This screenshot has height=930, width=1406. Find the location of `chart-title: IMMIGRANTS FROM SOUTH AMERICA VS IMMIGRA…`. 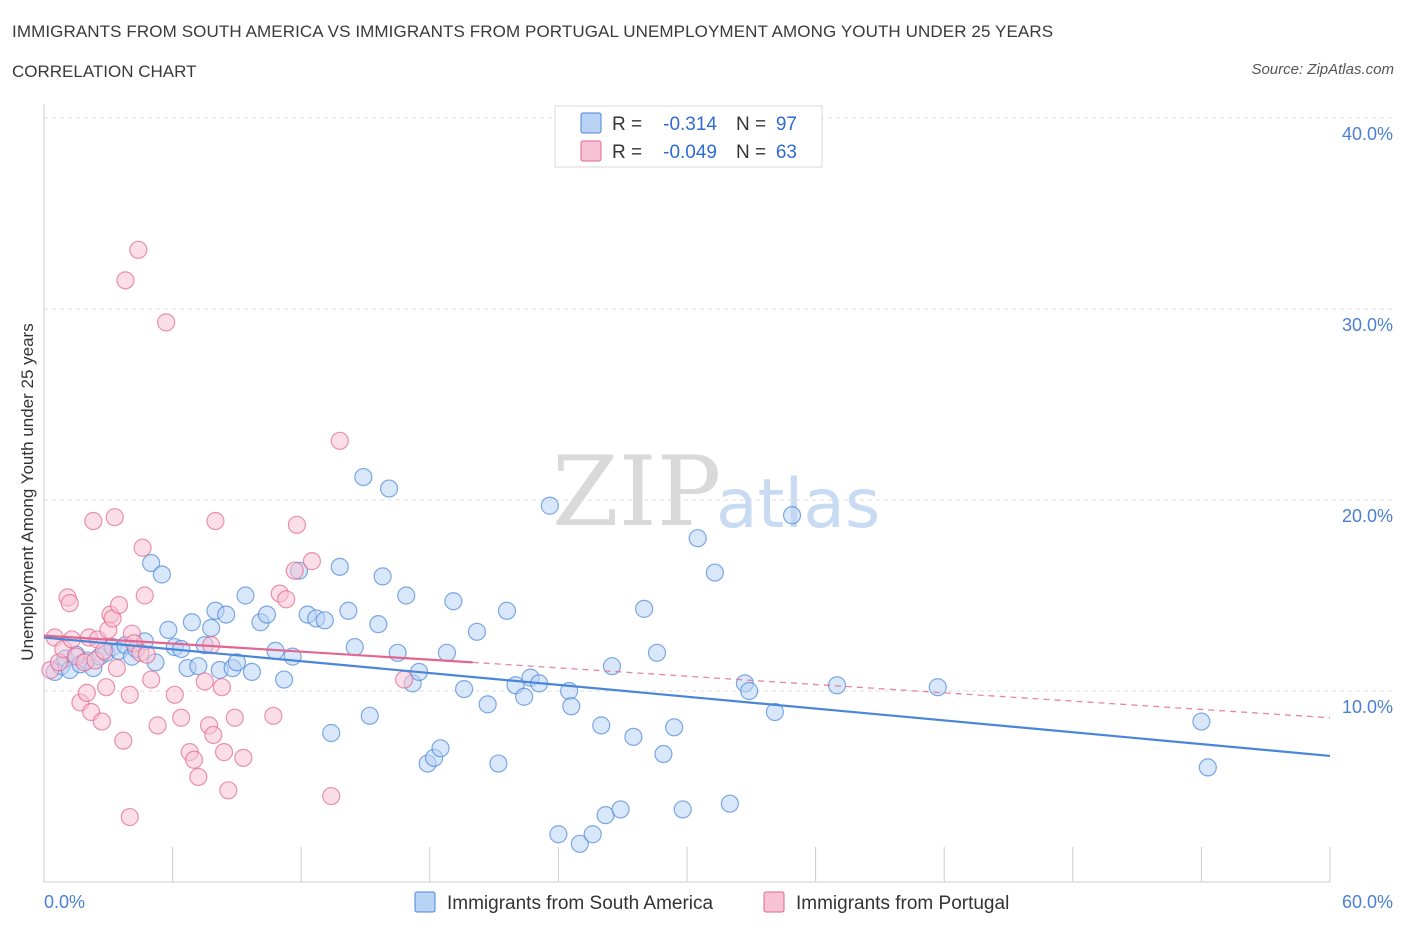

chart-title: IMMIGRANTS FROM SOUTH AMERICA VS IMMIGRA… is located at coordinates (533, 31).